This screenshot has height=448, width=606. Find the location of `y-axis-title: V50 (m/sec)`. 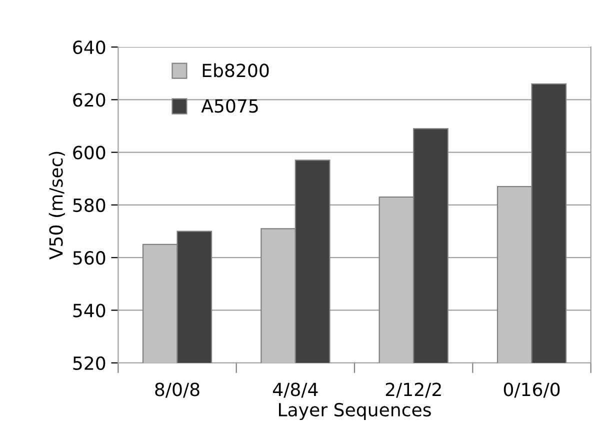

y-axis-title: V50 (m/sec) is located at coordinates (56, 206).